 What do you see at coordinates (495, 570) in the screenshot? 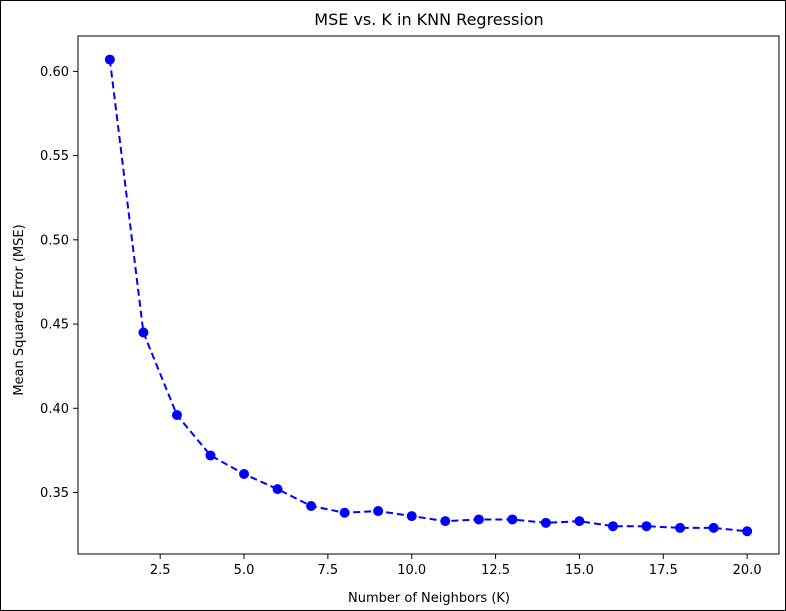
I see `x-tick-label: 12.5` at bounding box center [495, 570].